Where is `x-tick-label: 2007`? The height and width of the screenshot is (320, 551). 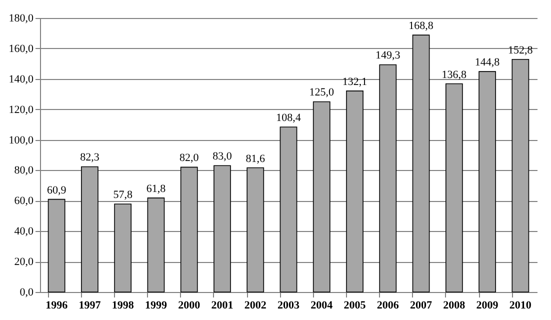
x-tick-label: 2007 is located at coordinates (421, 306).